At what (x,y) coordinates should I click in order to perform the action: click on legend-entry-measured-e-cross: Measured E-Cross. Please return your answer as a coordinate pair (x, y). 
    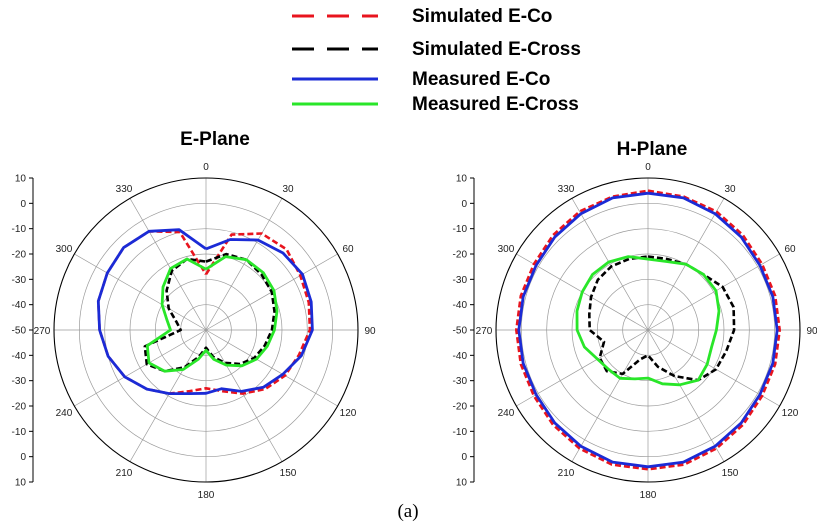
    Looking at the image, I should click on (435, 104).